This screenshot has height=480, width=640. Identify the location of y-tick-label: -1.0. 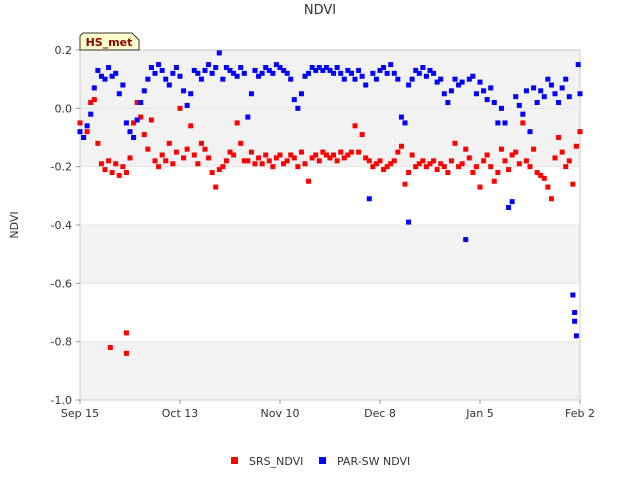
(61, 400).